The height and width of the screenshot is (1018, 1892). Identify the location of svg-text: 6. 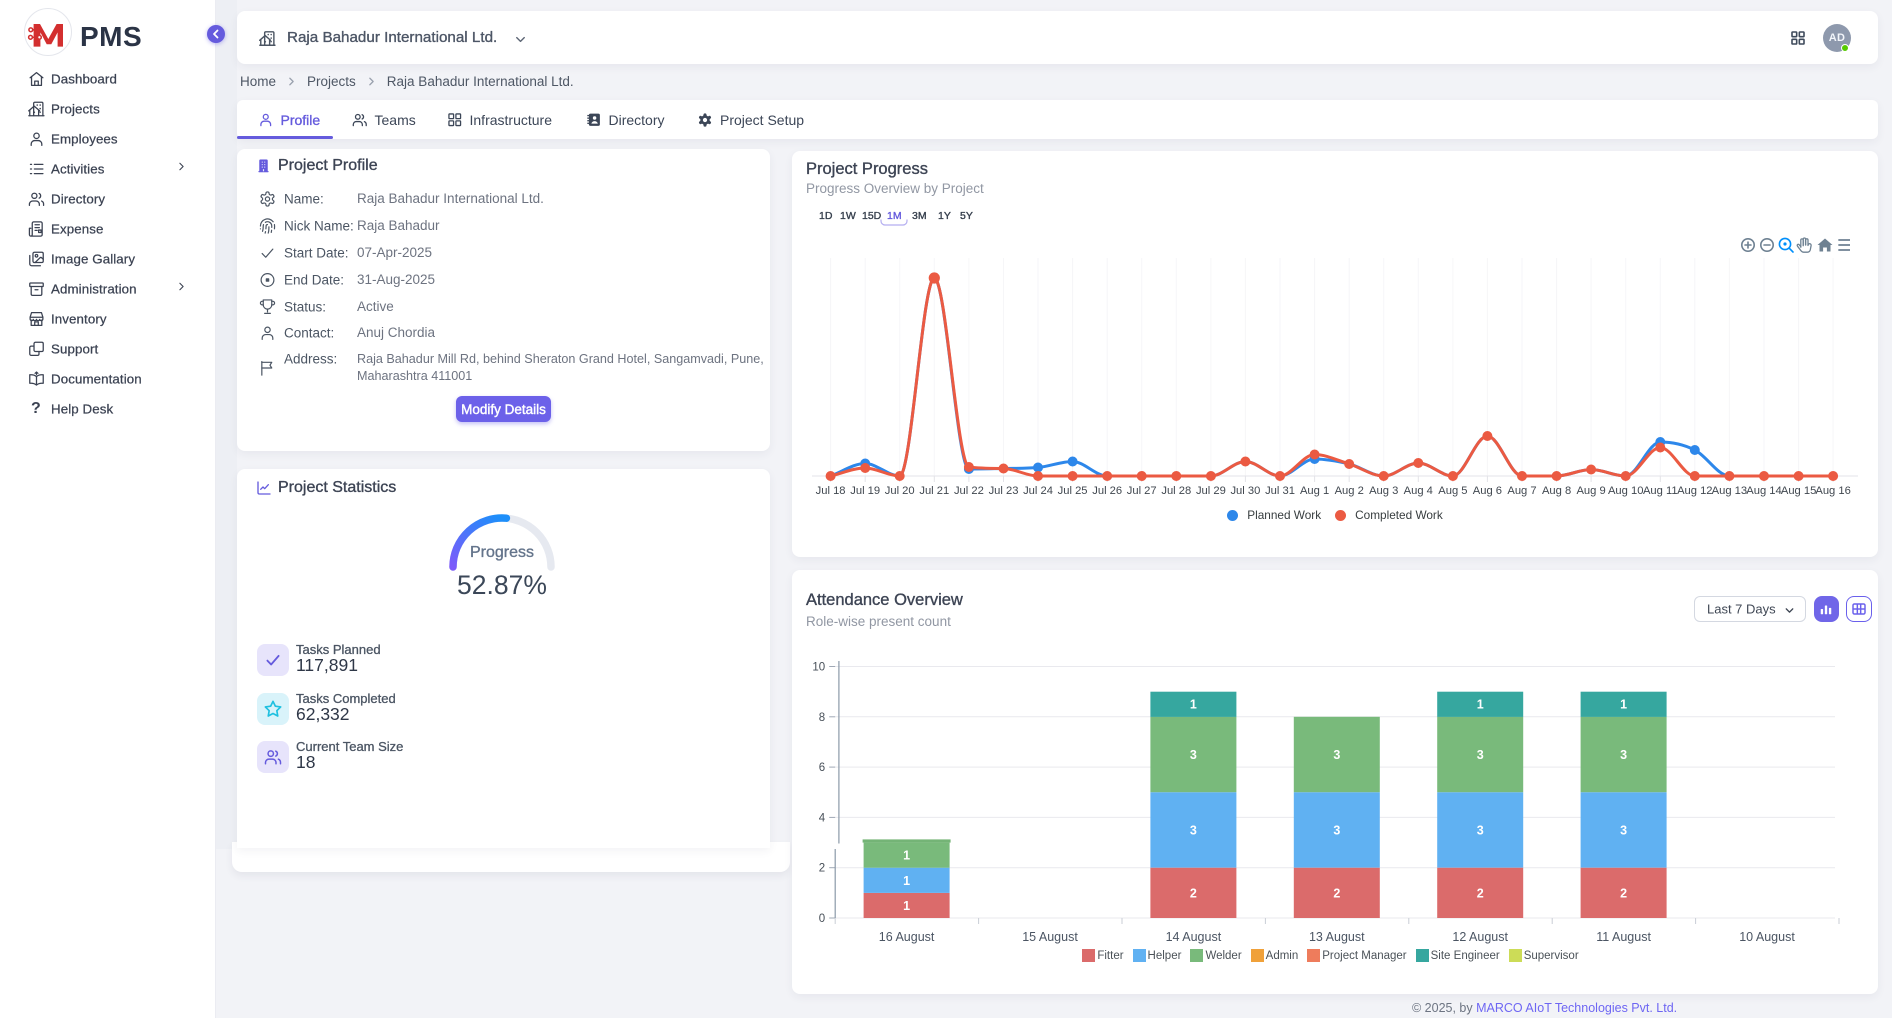
(822, 768).